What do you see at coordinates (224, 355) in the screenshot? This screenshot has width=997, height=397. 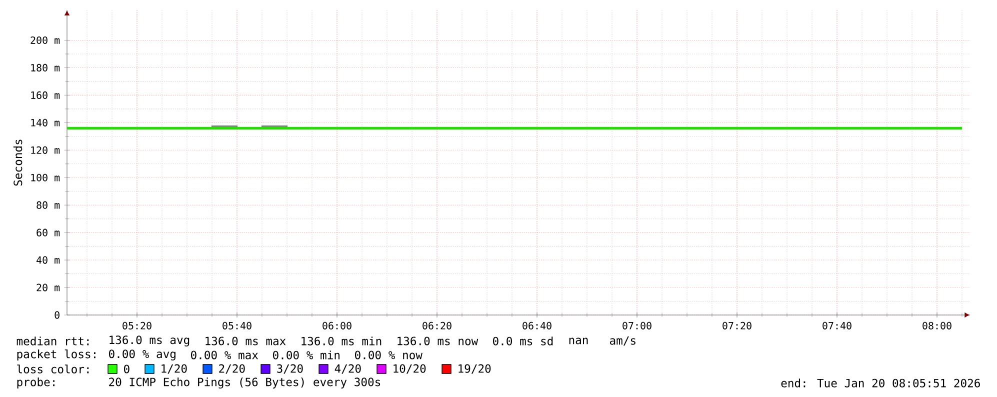 I see `text: 0.00 % max` at bounding box center [224, 355].